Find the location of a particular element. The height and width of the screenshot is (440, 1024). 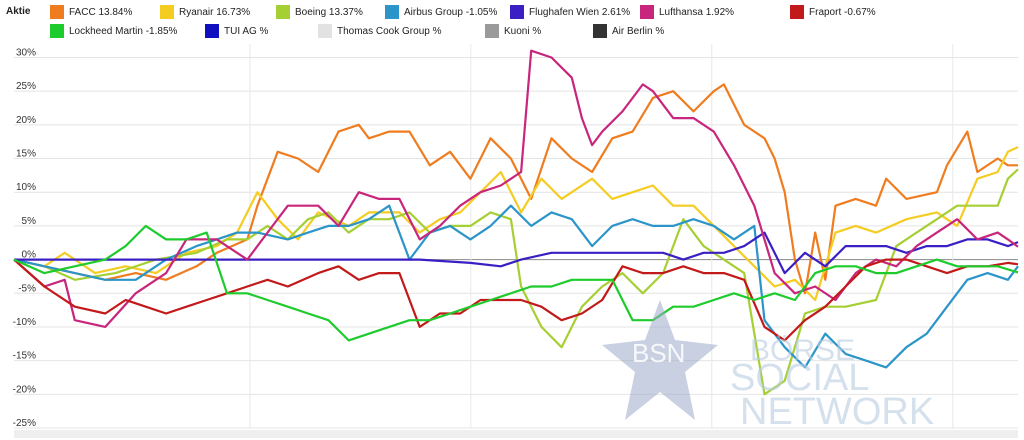

y-tick-label: 20% is located at coordinates (26, 120).